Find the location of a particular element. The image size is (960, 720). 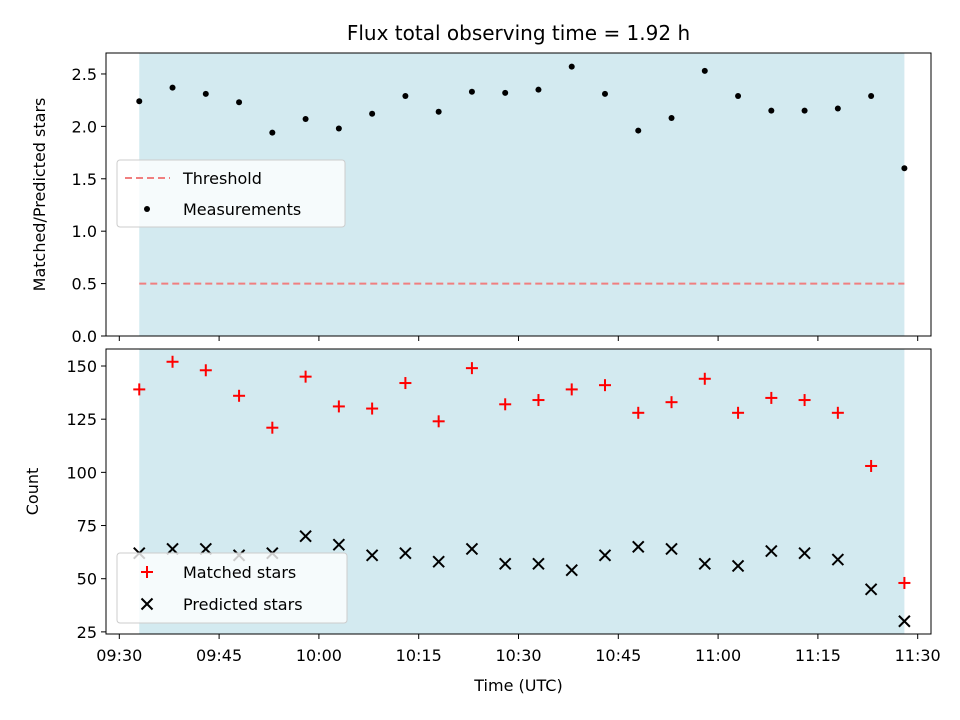

ratio-y-axis-label: Matched/Predicted stars is located at coordinates (39, 195).